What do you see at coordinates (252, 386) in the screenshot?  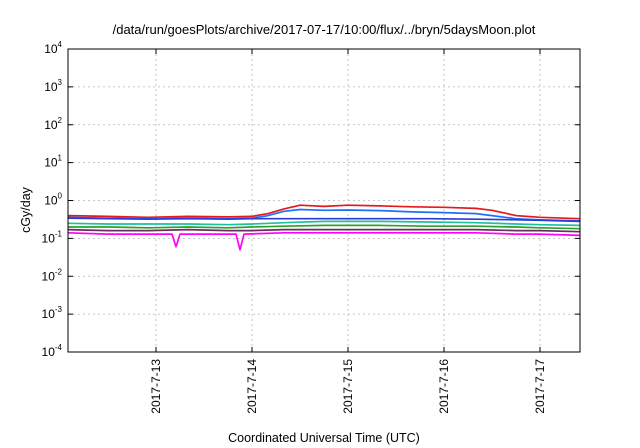 I see `x-tick-label: 2017-7-14` at bounding box center [252, 386].